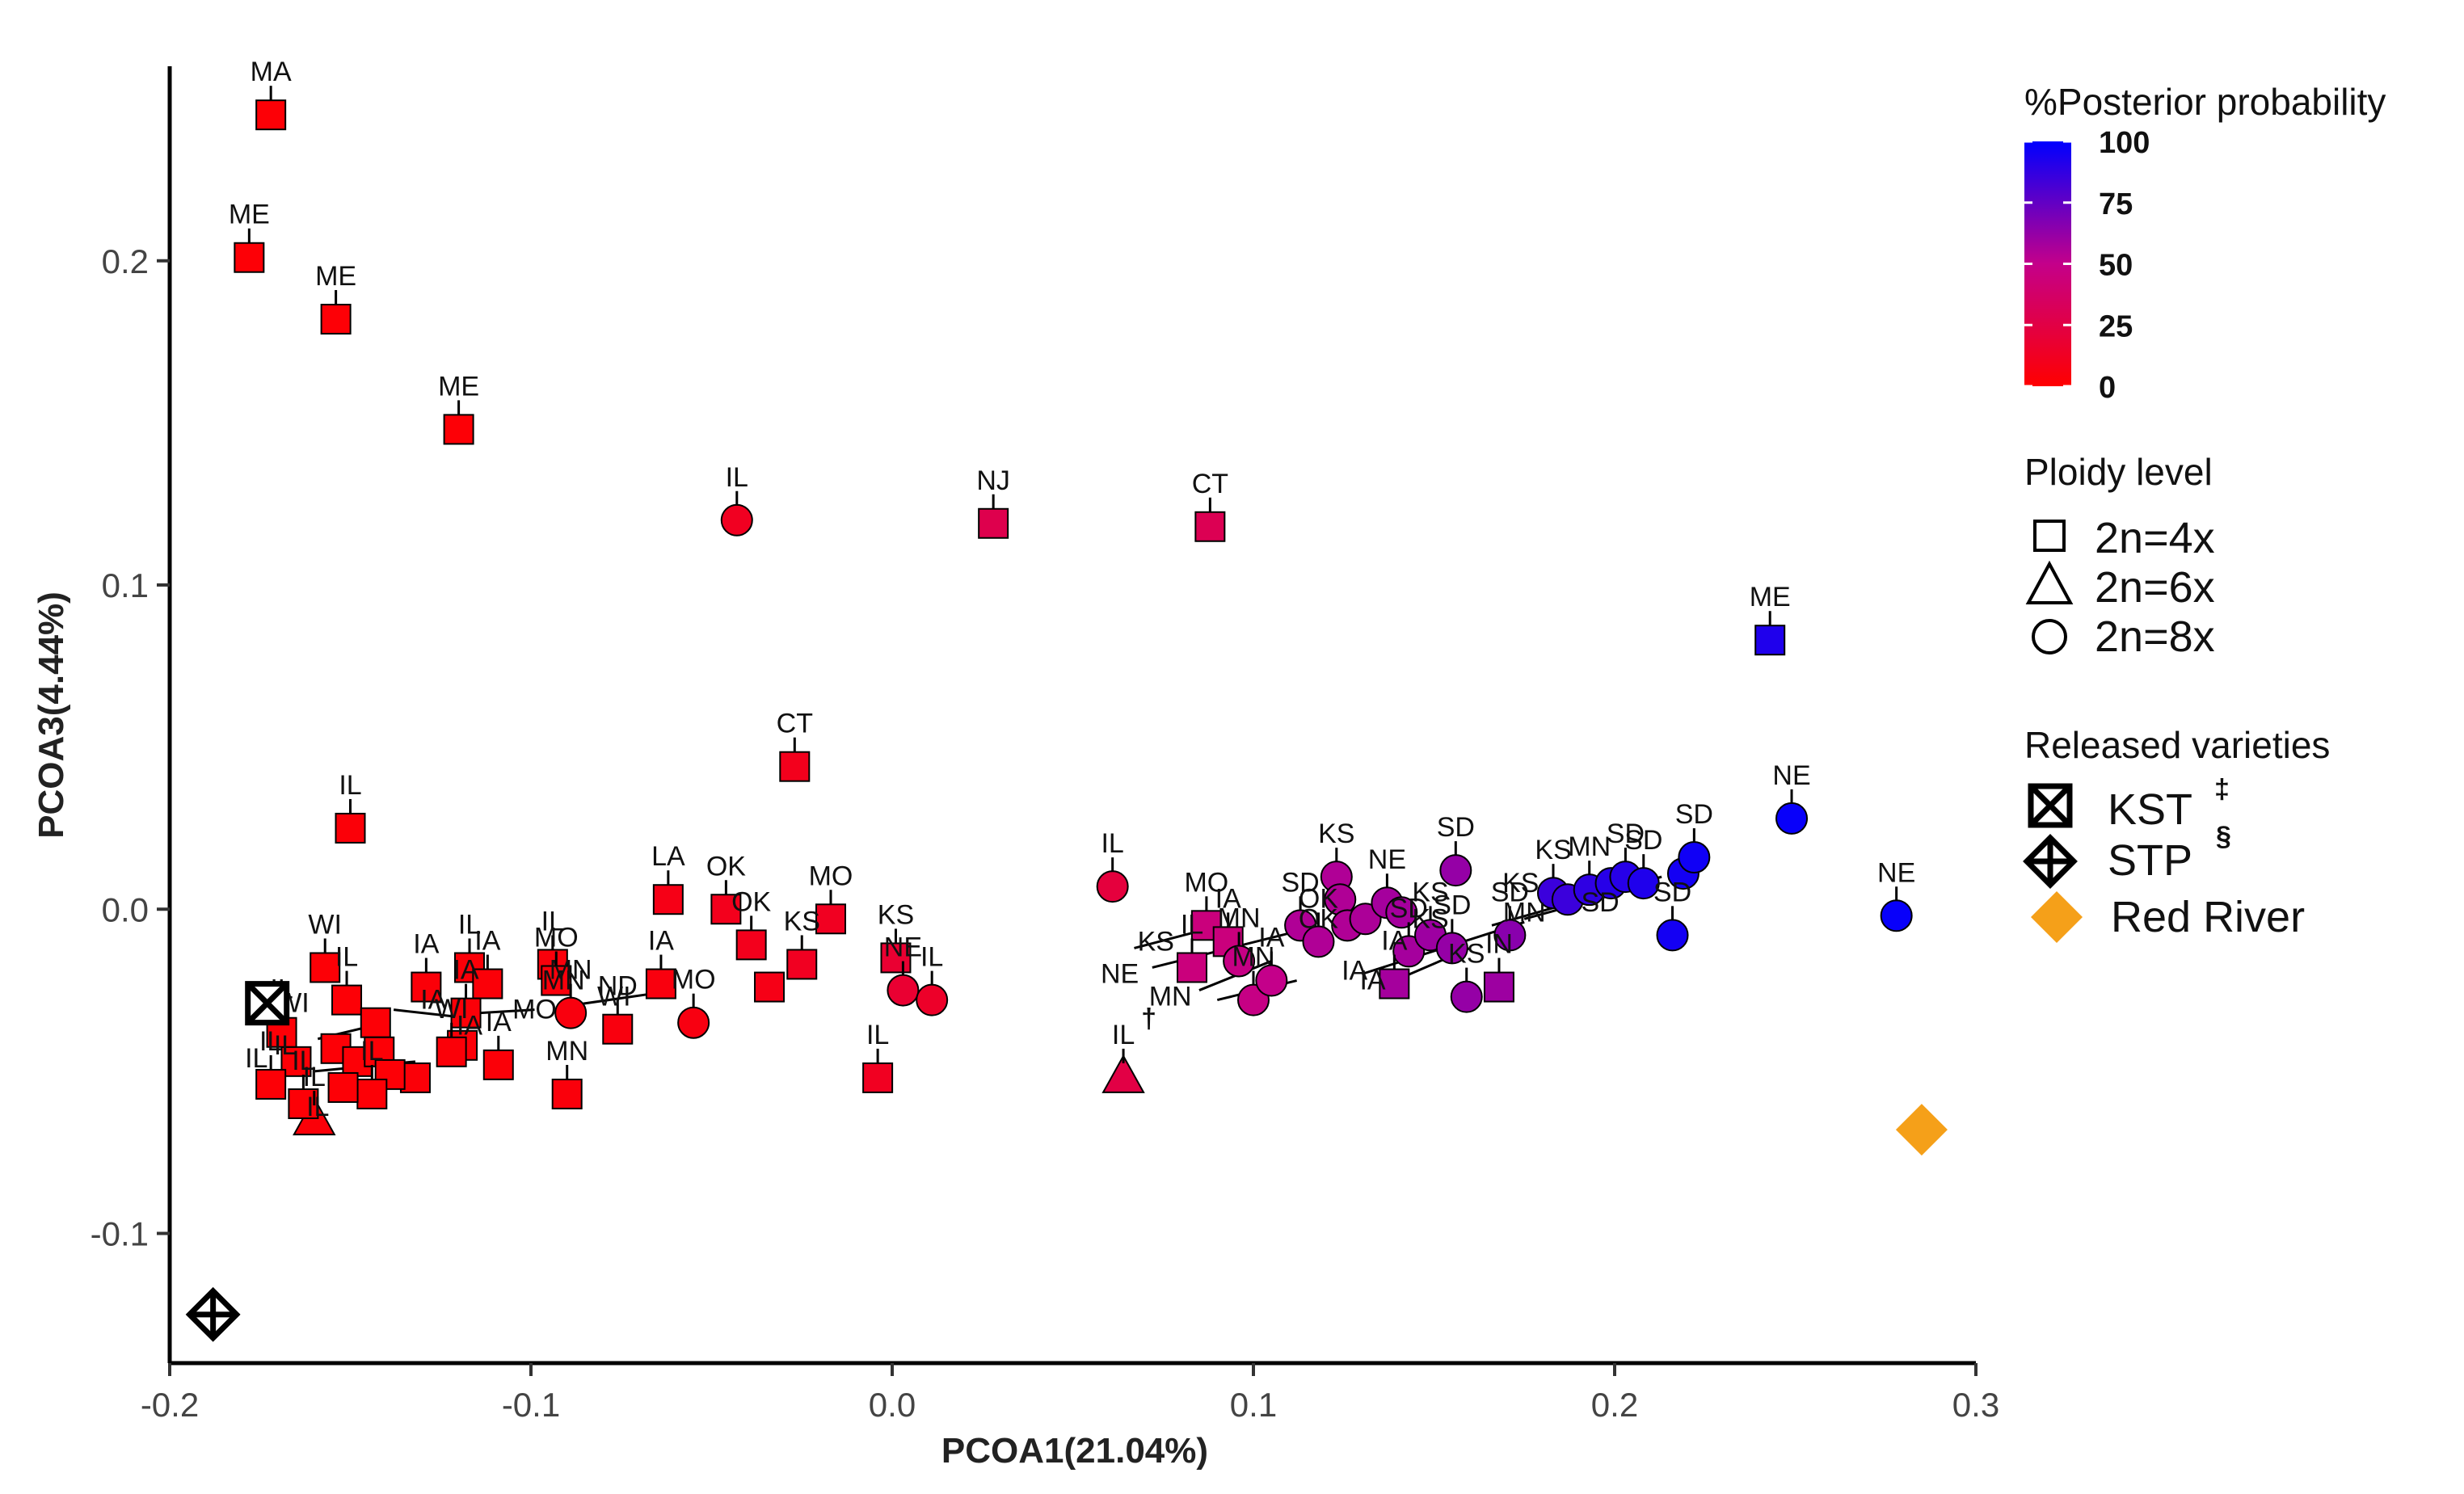 This screenshot has height=1494, width=2464. What do you see at coordinates (2222, 789) in the screenshot?
I see `legend-variety-note: ‡` at bounding box center [2222, 789].